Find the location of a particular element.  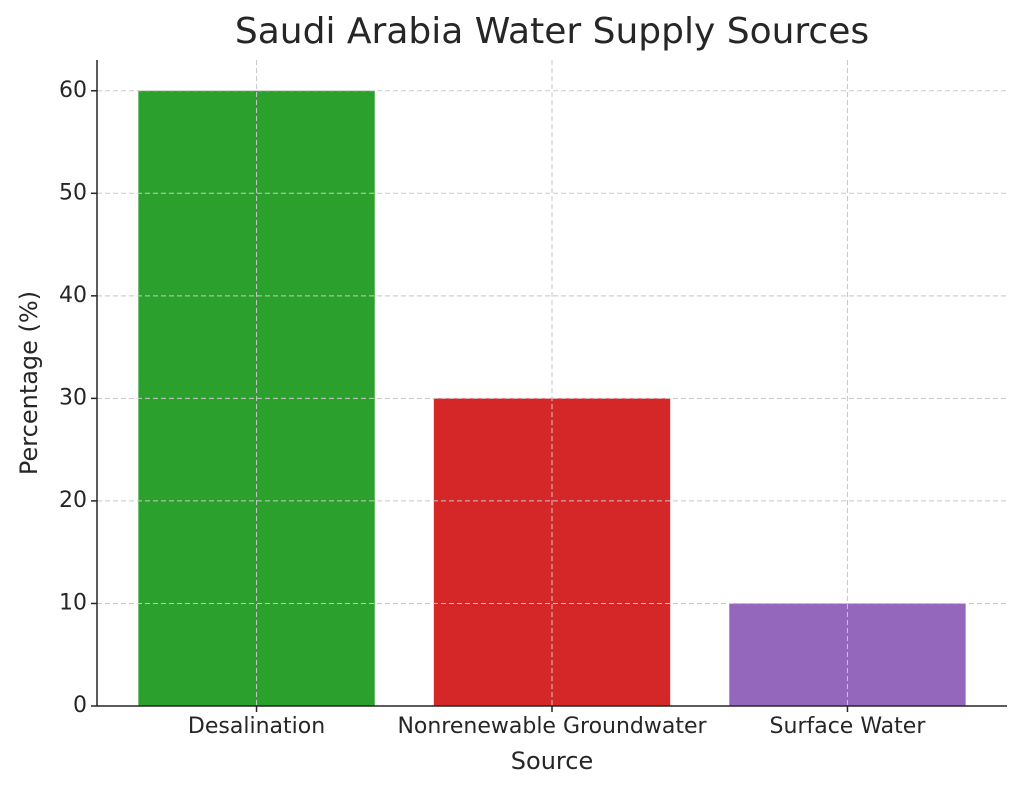

y-tick-label: 40 is located at coordinates (73, 295).